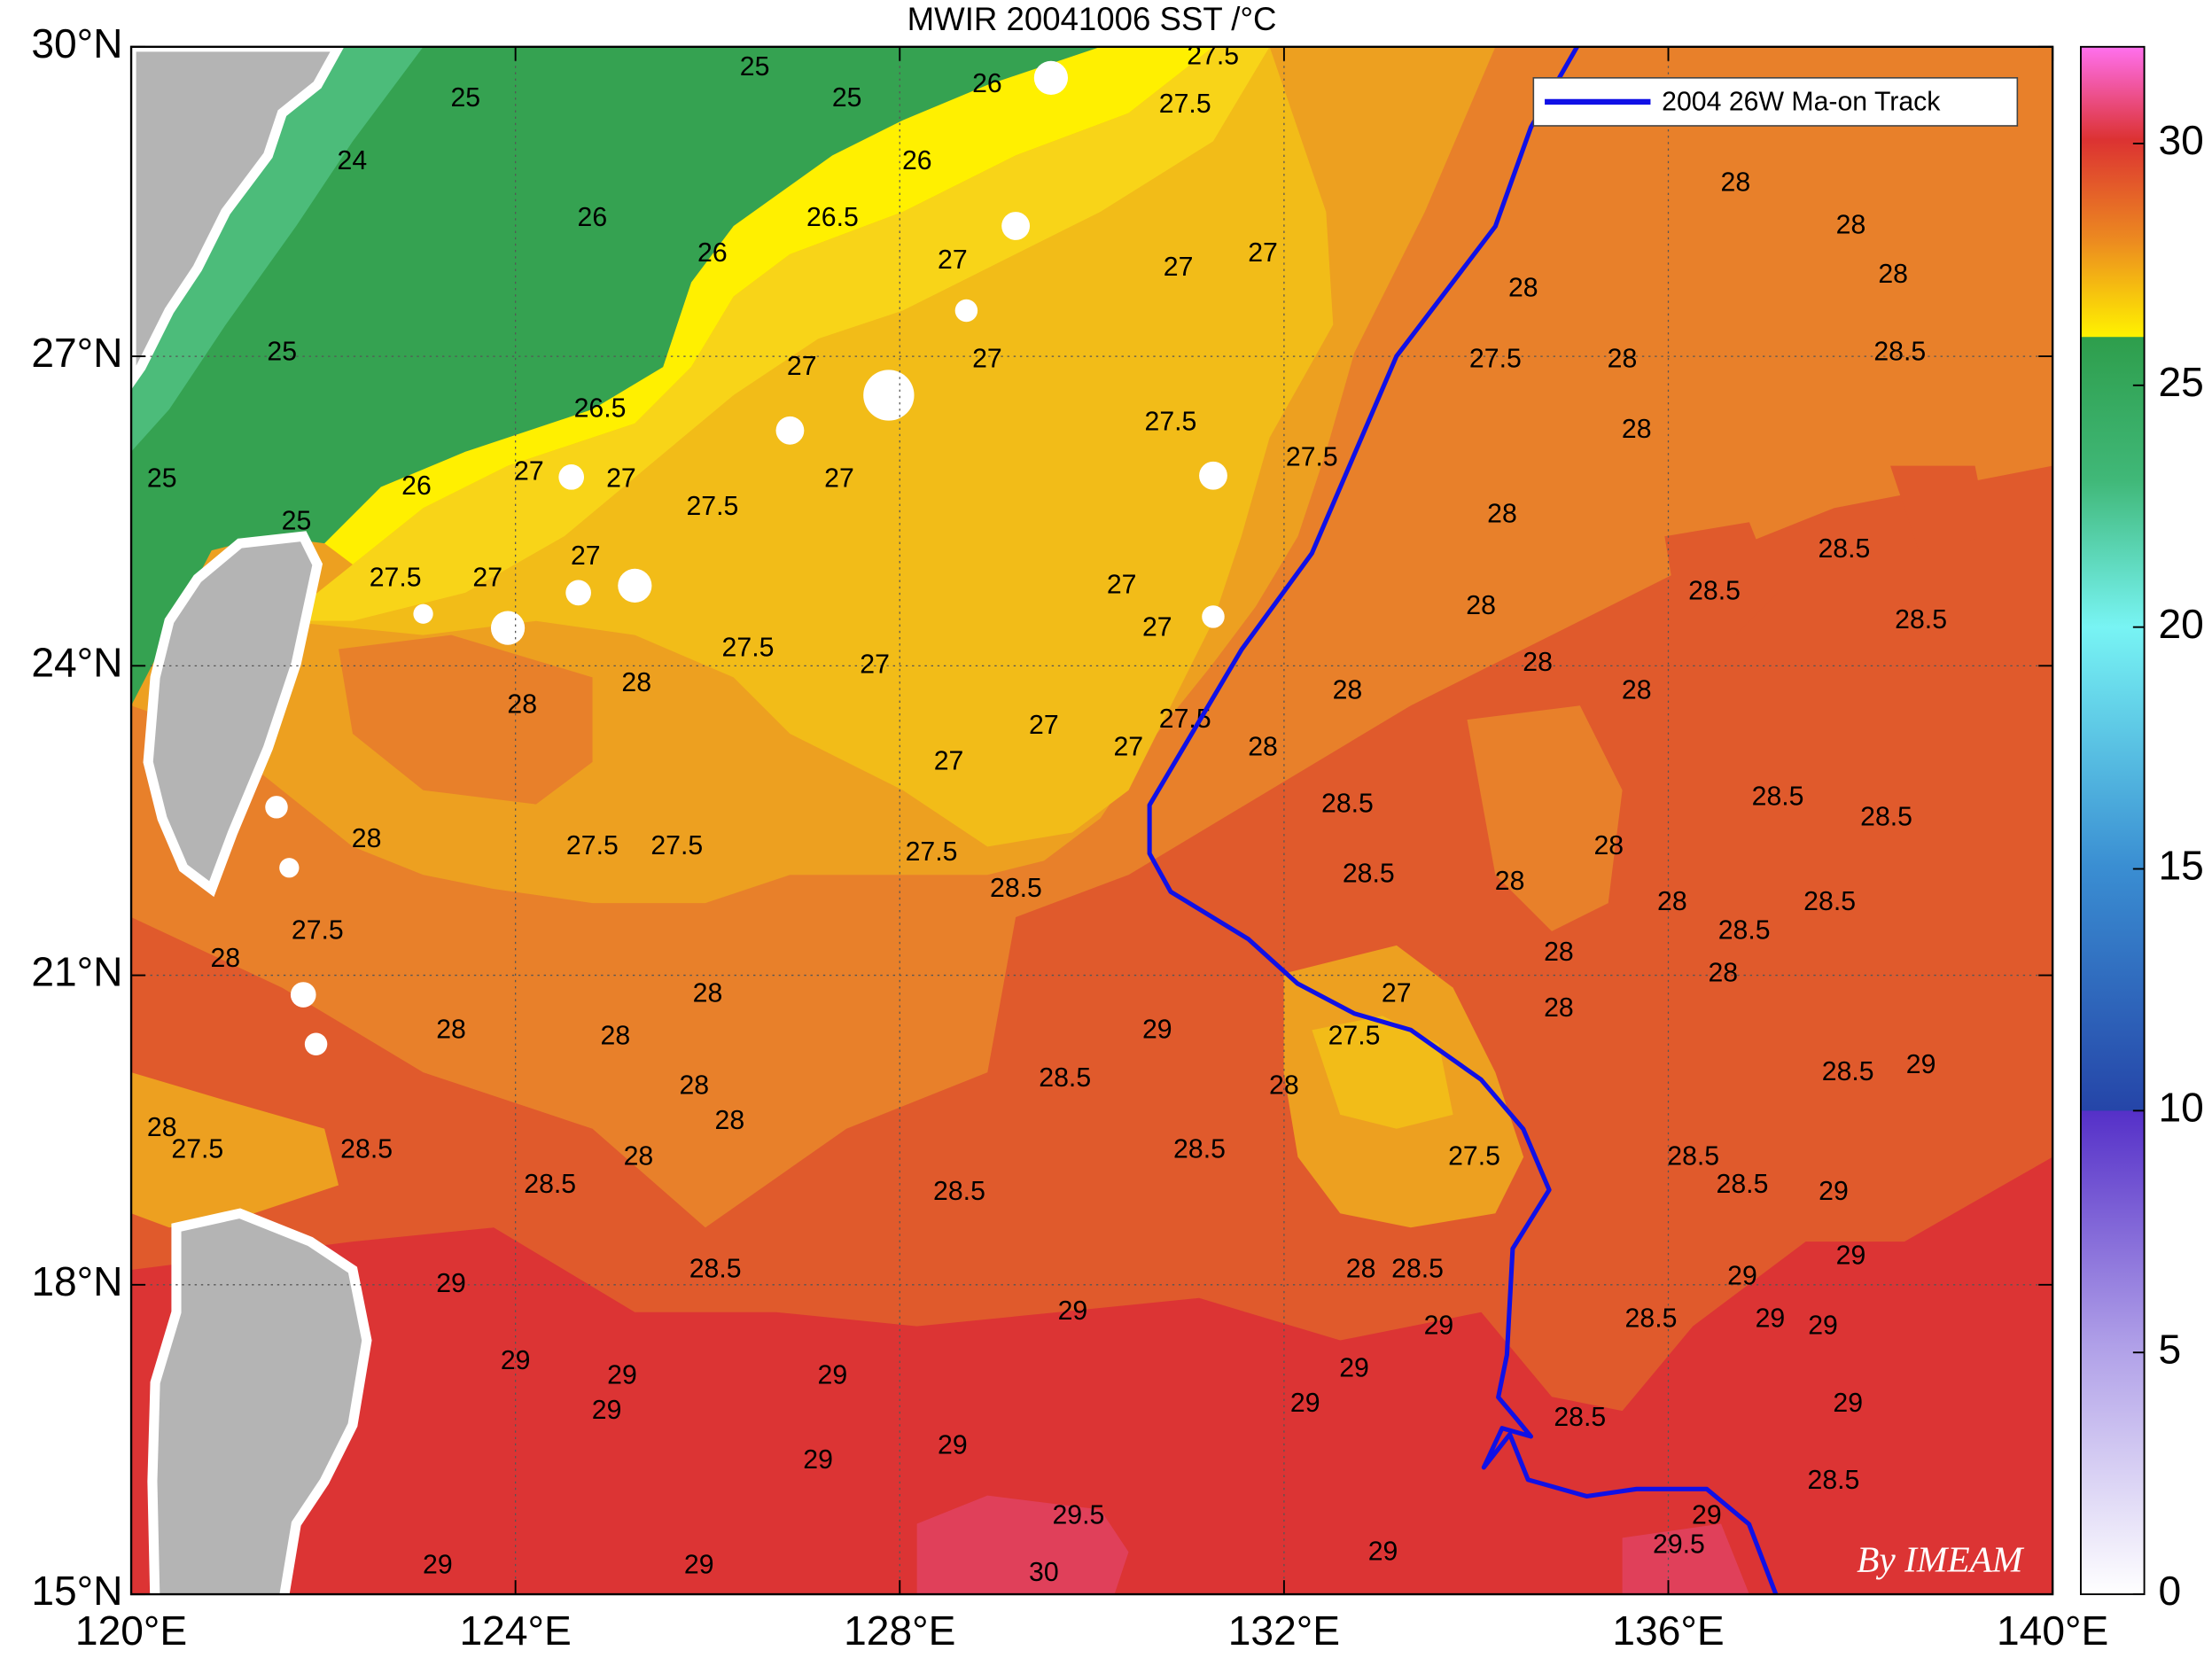 The width and height of the screenshot is (2212, 1658). What do you see at coordinates (2052, 1630) in the screenshot?
I see `x-tick-label: 140°E` at bounding box center [2052, 1630].